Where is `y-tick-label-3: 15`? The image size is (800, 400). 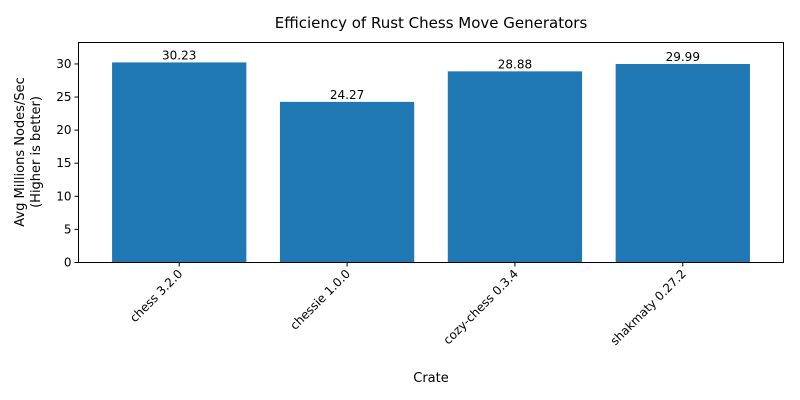
y-tick-label-3: 15 is located at coordinates (63, 163).